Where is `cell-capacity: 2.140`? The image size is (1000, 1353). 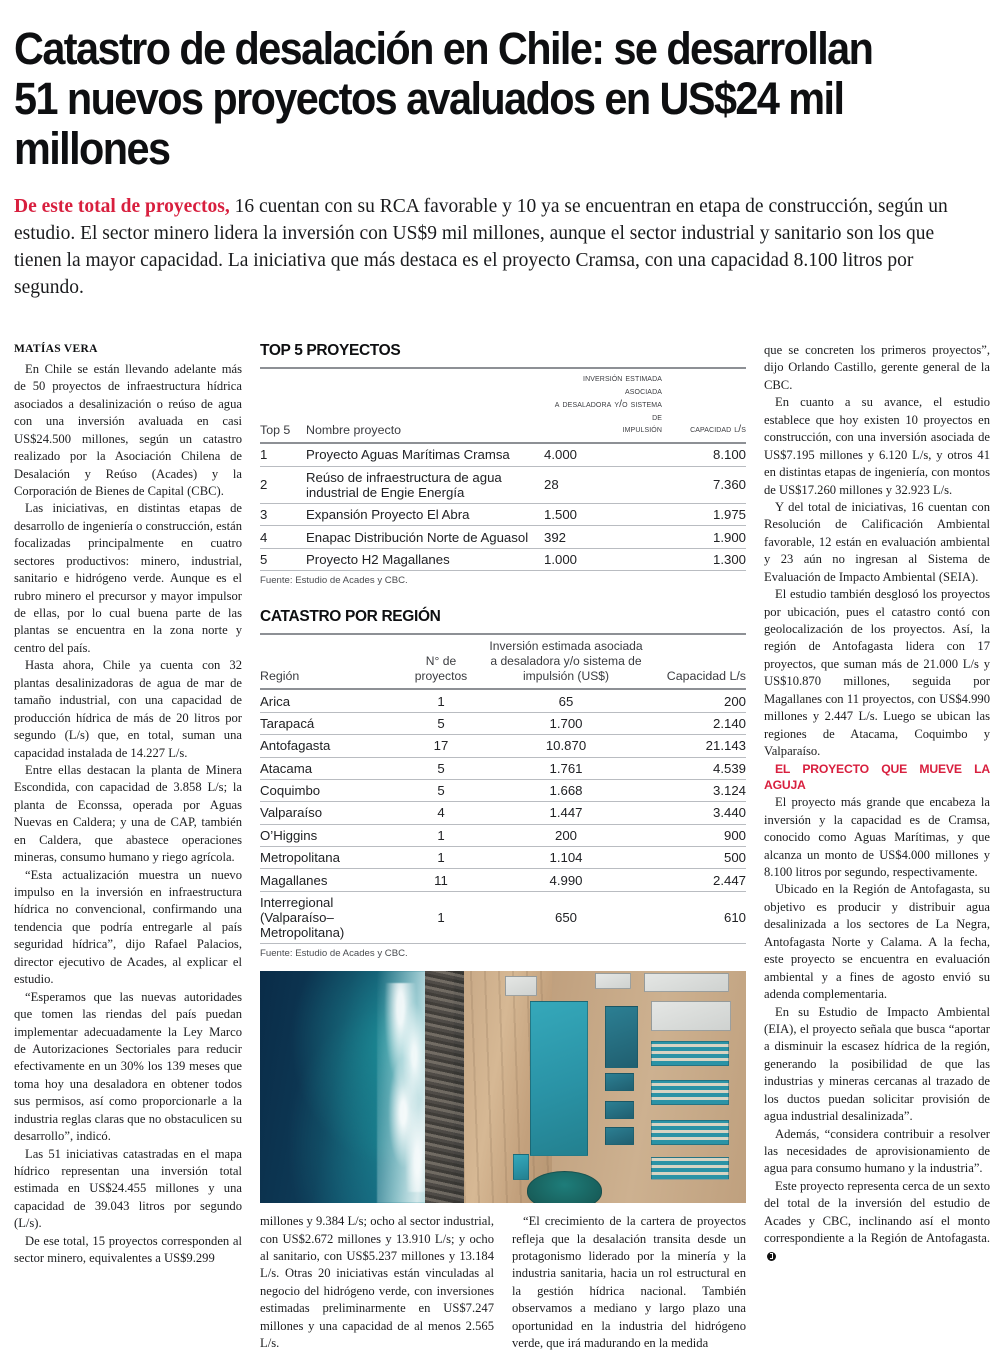 cell-capacity: 2.140 is located at coordinates (700, 724).